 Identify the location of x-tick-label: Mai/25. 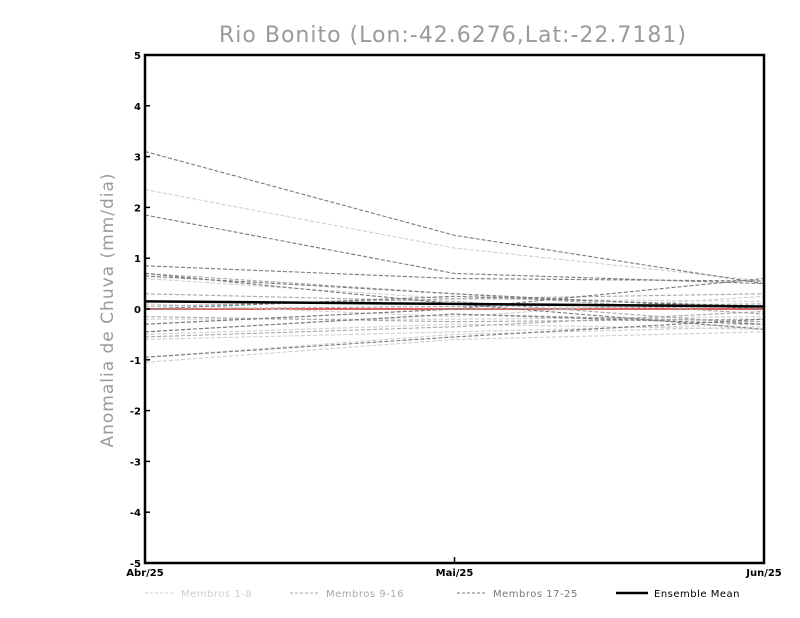
(455, 573).